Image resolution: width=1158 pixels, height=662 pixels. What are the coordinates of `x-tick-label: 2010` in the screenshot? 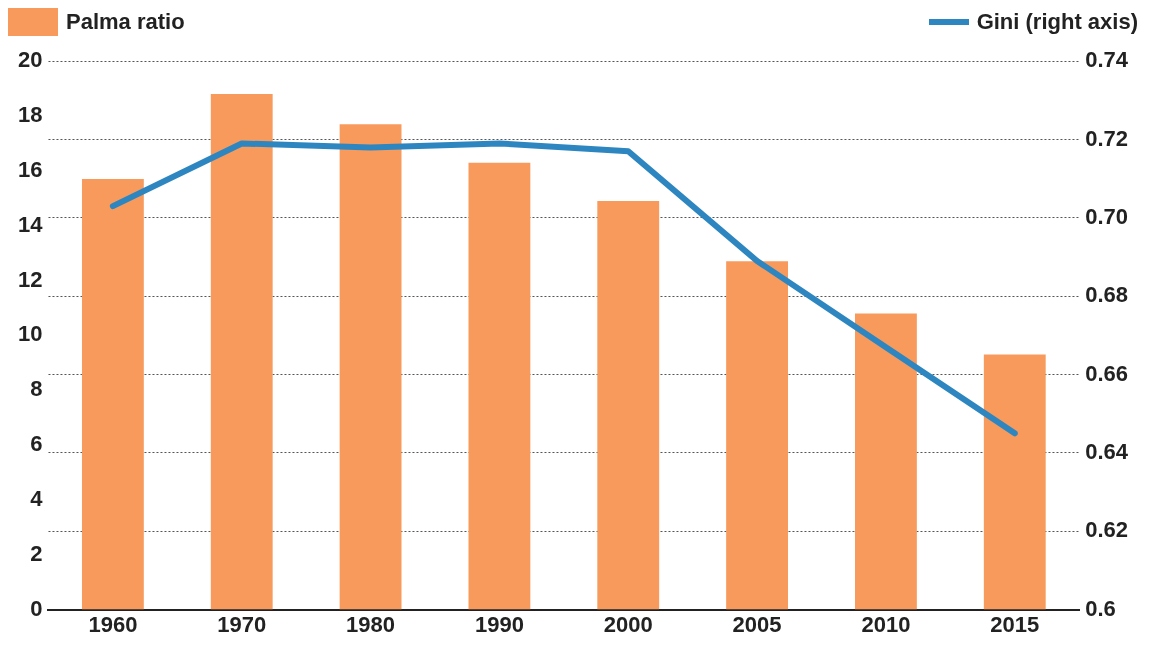 It's located at (886, 624).